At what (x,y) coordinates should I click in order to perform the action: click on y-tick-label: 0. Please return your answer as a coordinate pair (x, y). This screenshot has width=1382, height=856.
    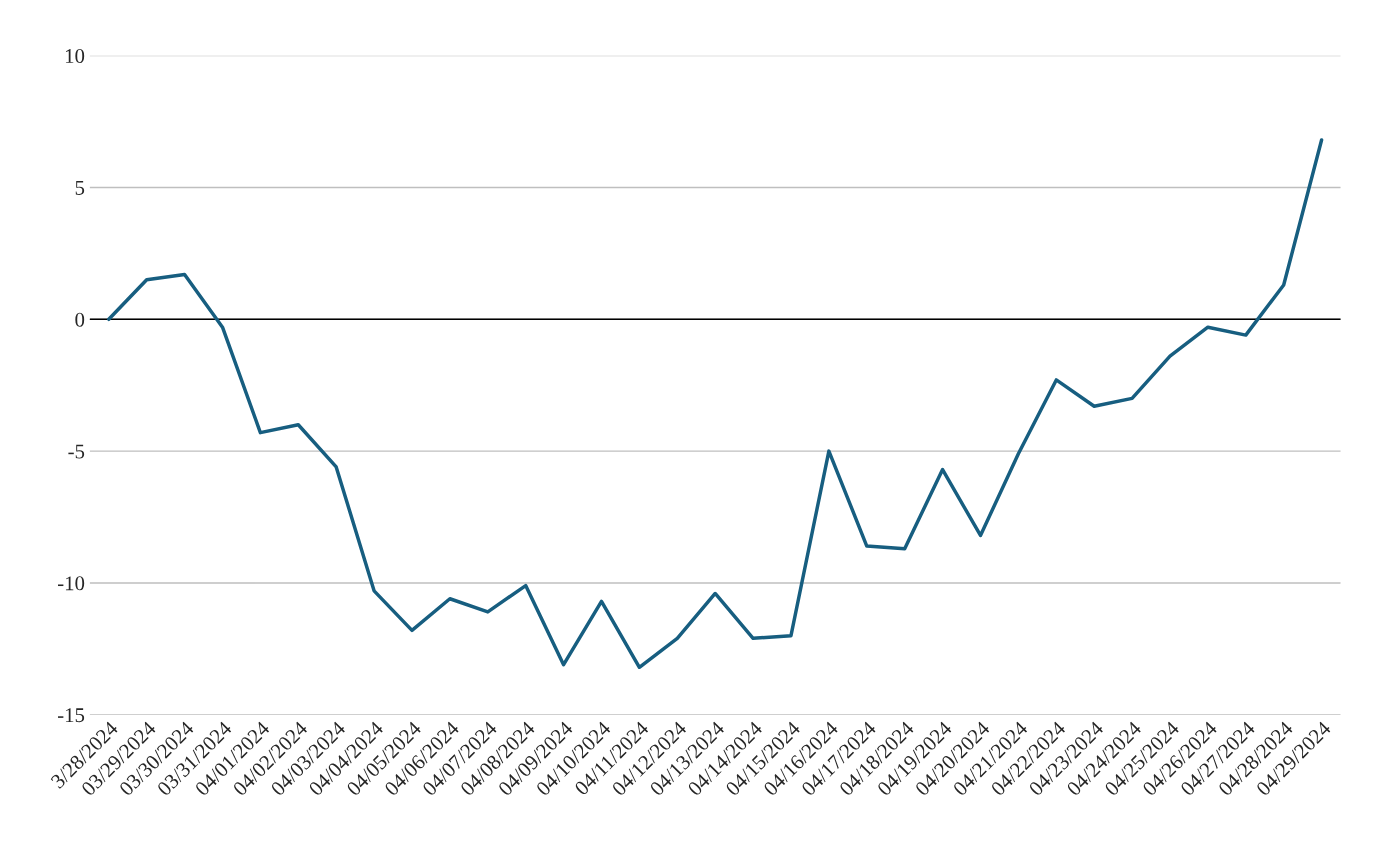
    Looking at the image, I should click on (80, 319).